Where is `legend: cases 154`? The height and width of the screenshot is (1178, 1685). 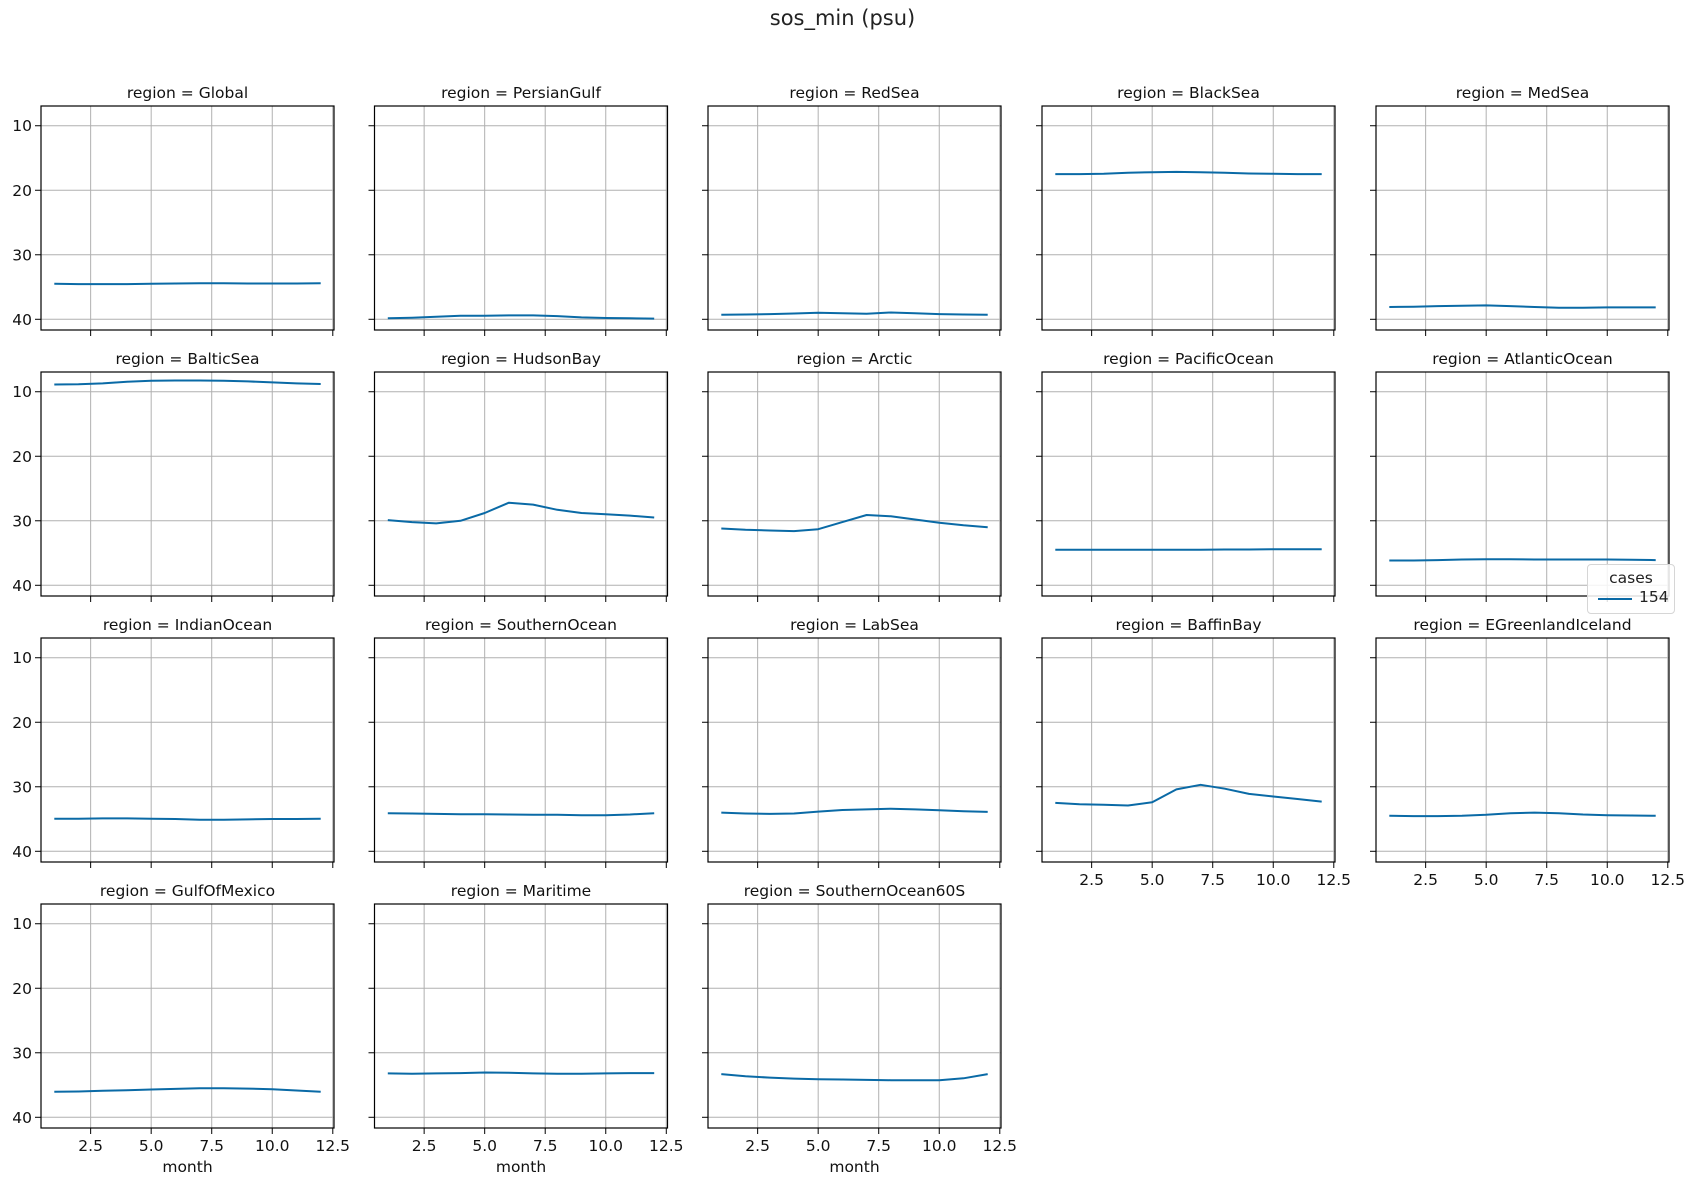 legend: cases 154 is located at coordinates (1631, 589).